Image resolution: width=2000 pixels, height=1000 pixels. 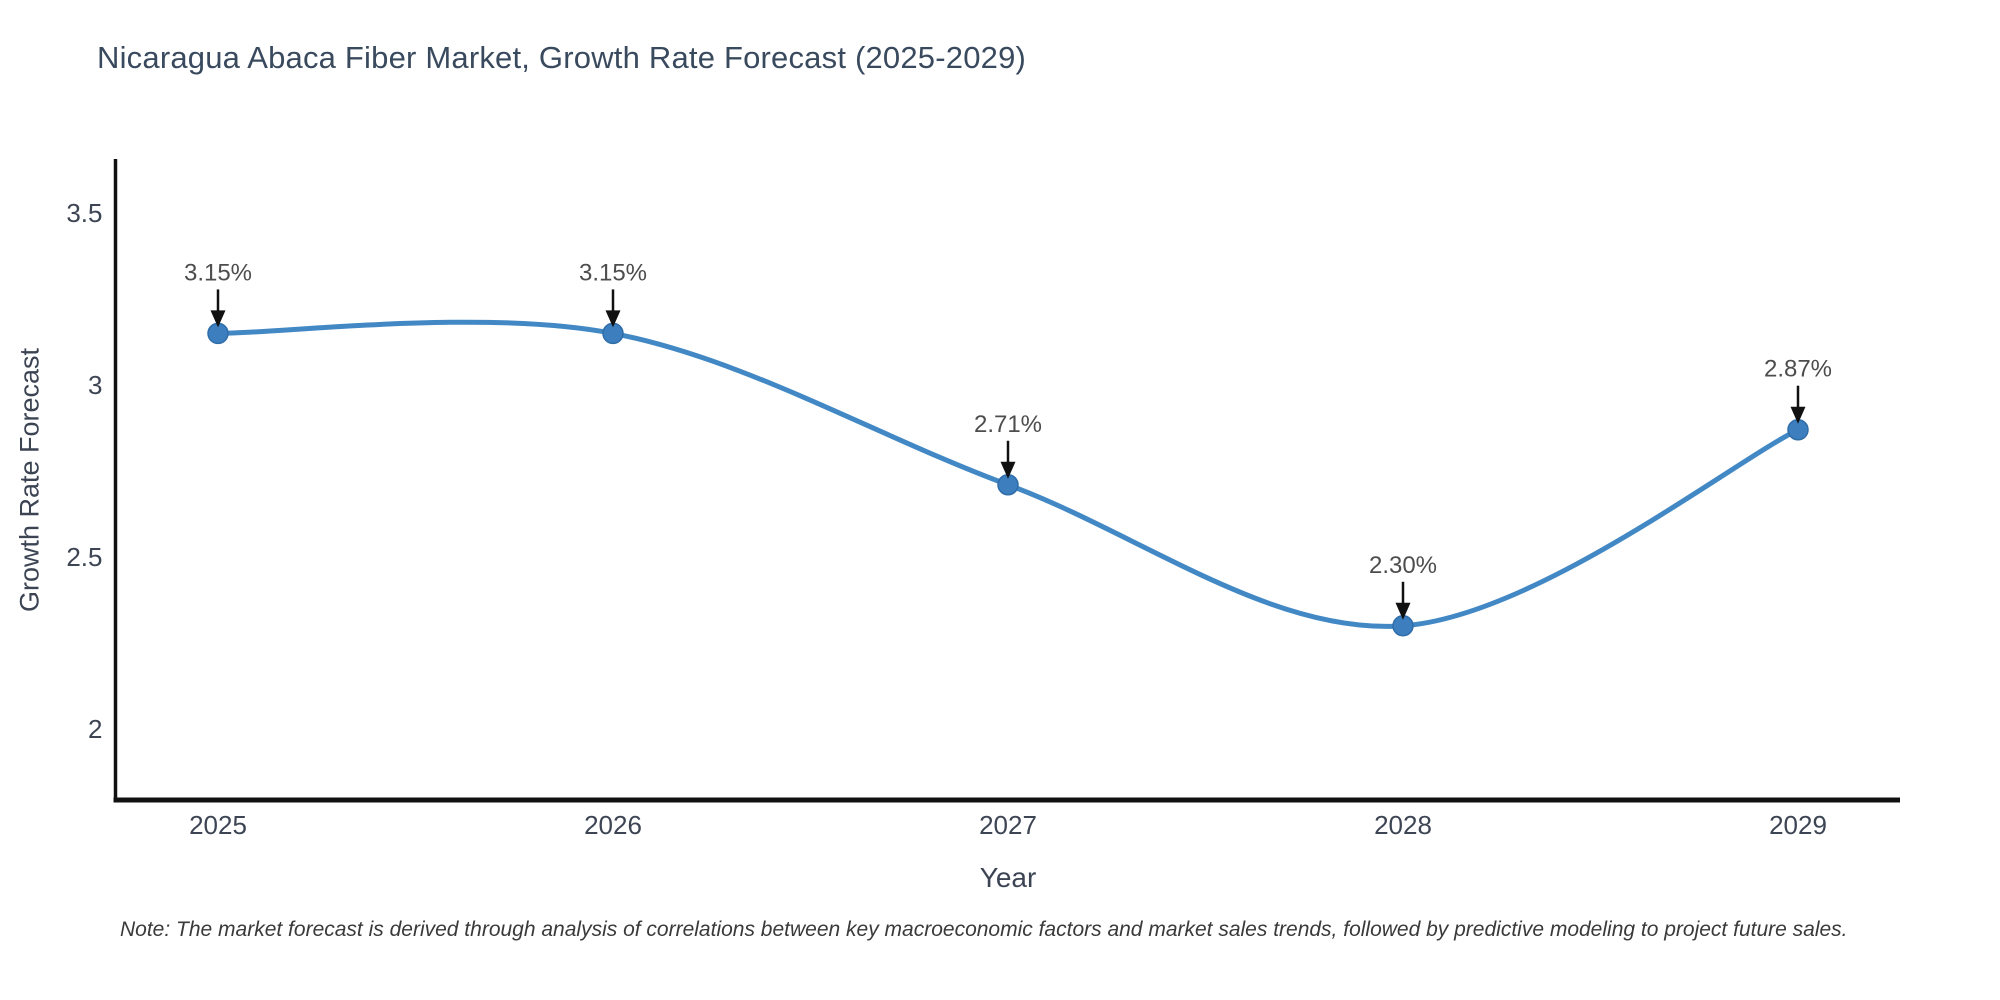 I want to click on data-point-label: 2.71%, so click(x=1008, y=424).